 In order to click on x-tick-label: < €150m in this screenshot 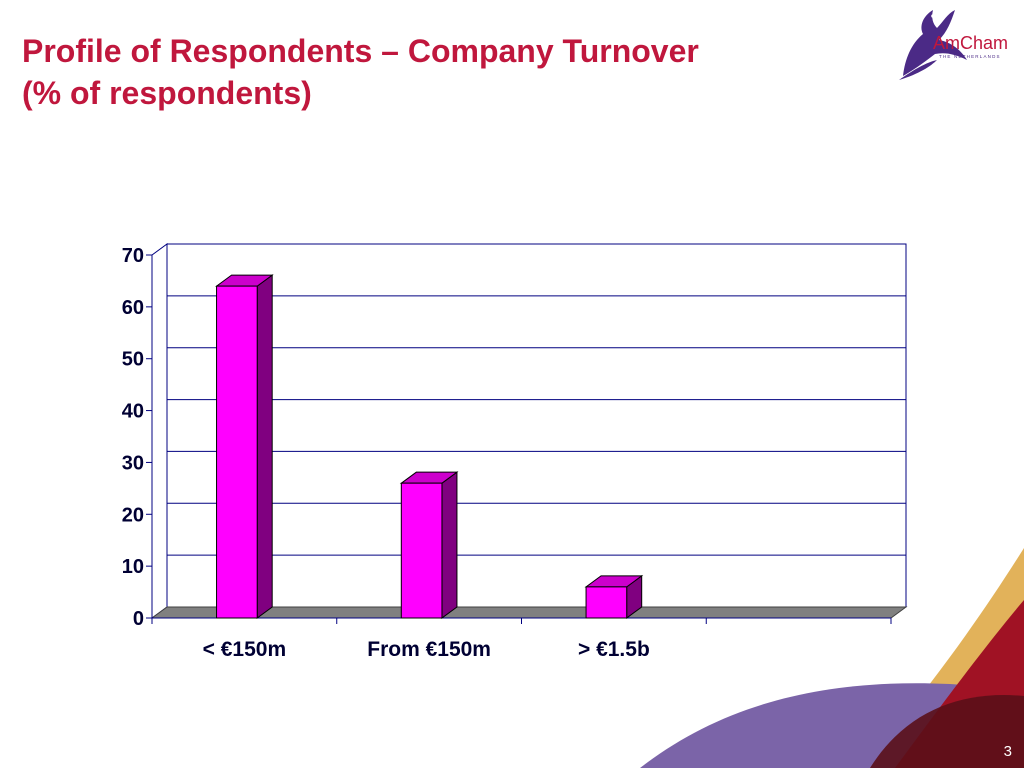, I will do `click(245, 649)`.